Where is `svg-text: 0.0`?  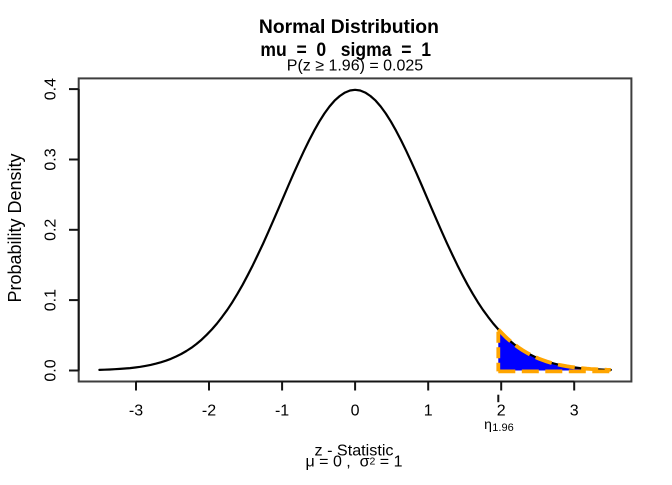
svg-text: 0.0 is located at coordinates (51, 370).